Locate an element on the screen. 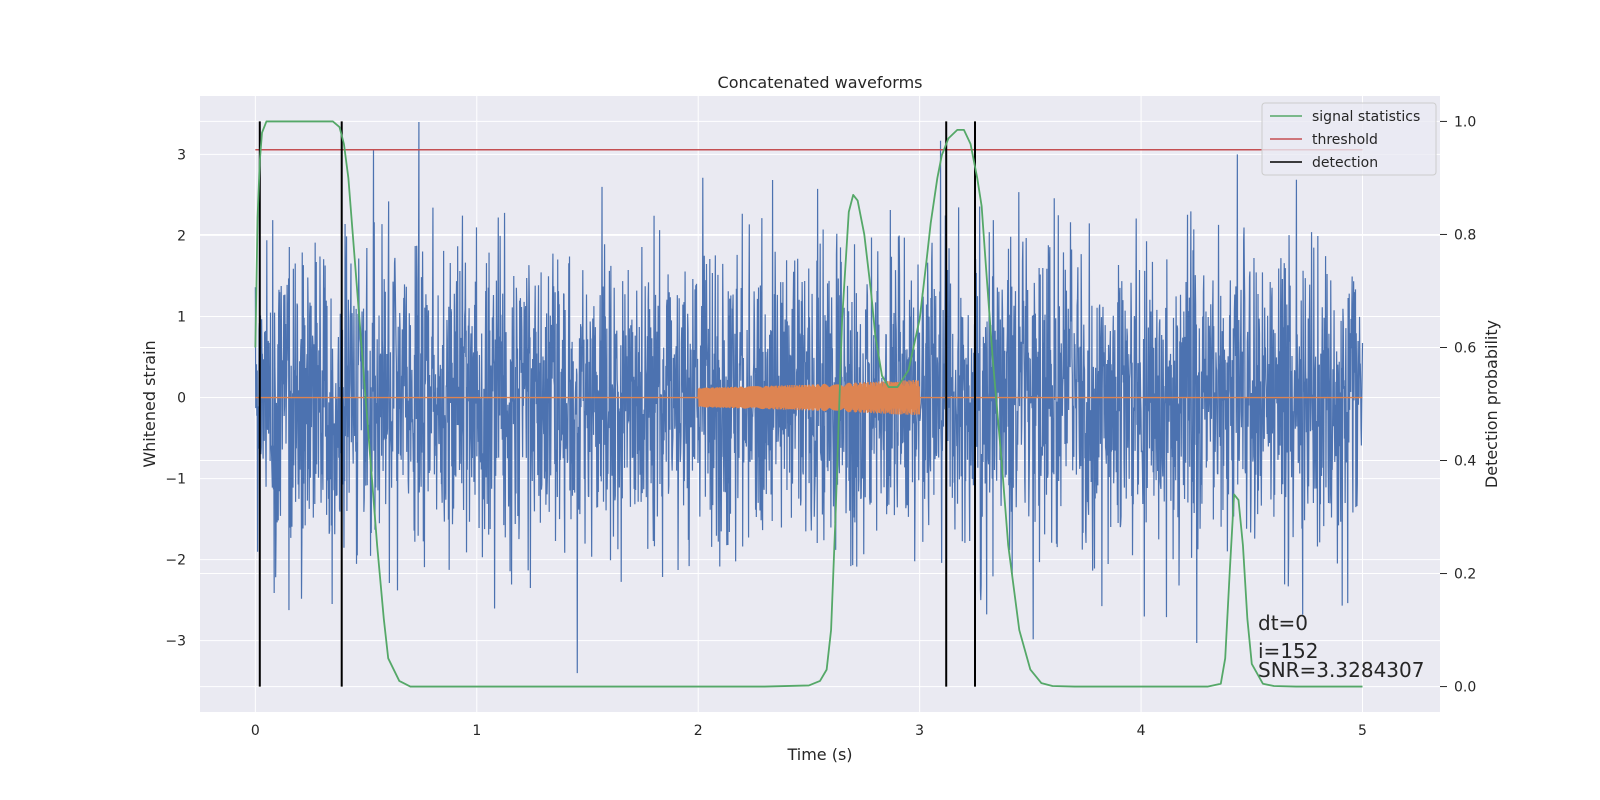 Image resolution: width=1600 pixels, height=800 pixels. y2-tick-label: 0.8 is located at coordinates (1465, 235).